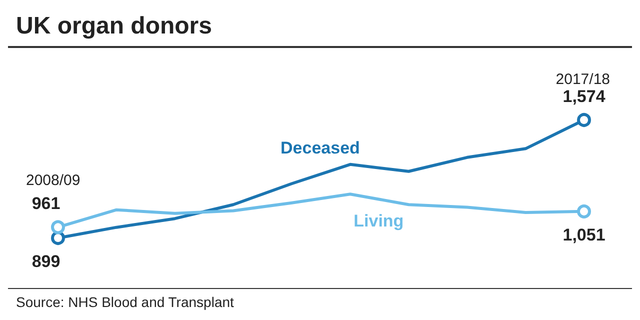 This screenshot has width=640, height=320. What do you see at coordinates (53, 180) in the screenshot?
I see `annotation: 2008/09` at bounding box center [53, 180].